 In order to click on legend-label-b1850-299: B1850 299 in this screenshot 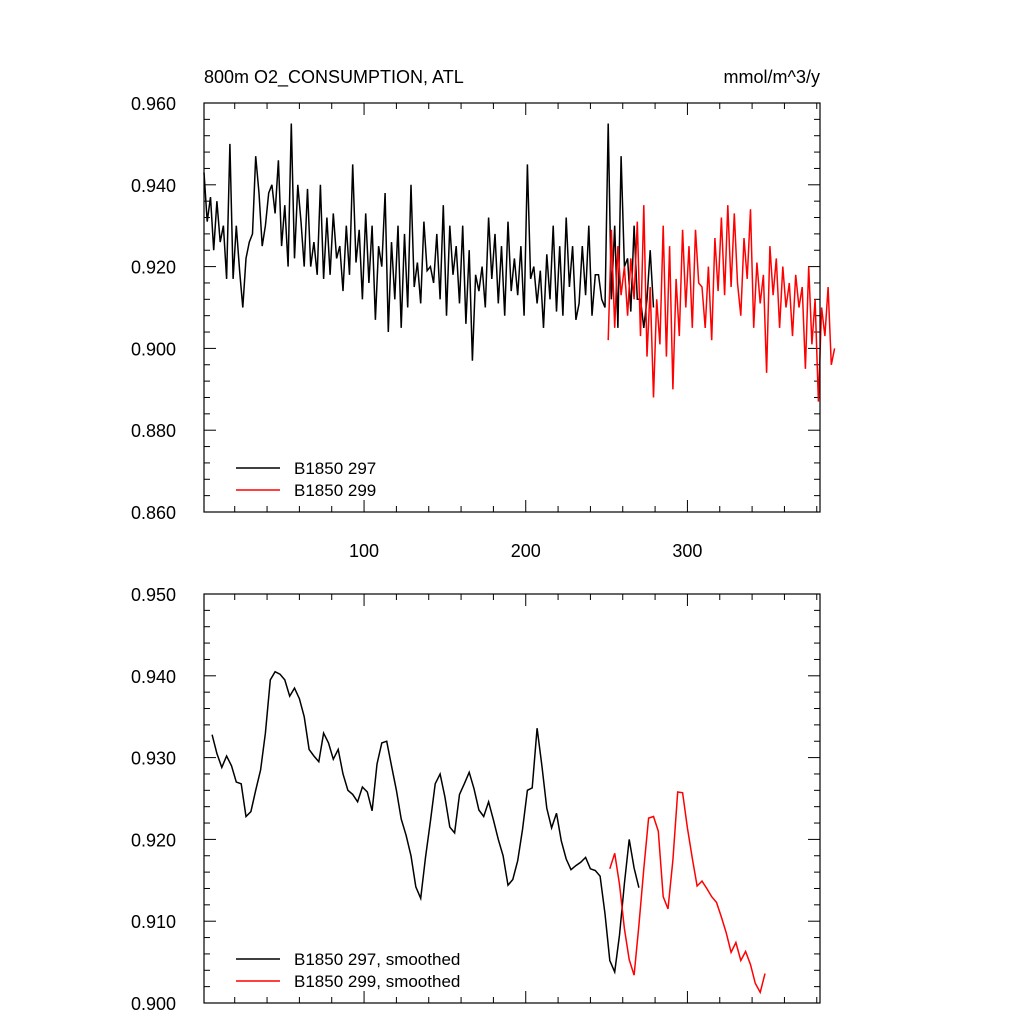, I will do `click(335, 490)`.